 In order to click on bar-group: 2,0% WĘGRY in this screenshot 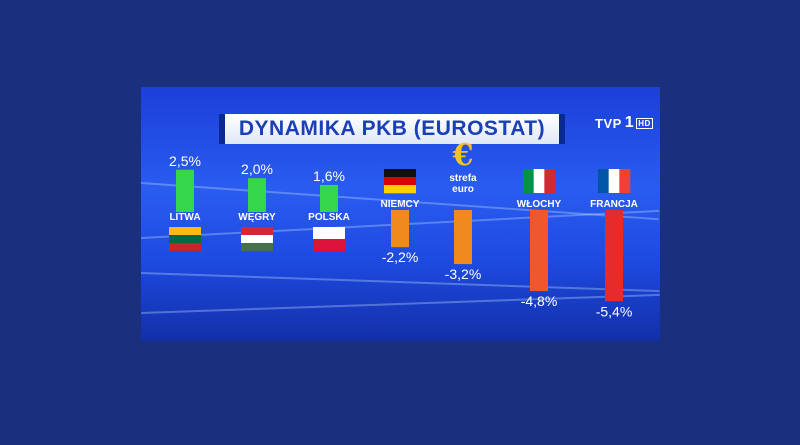, I will do `click(257, 206)`.